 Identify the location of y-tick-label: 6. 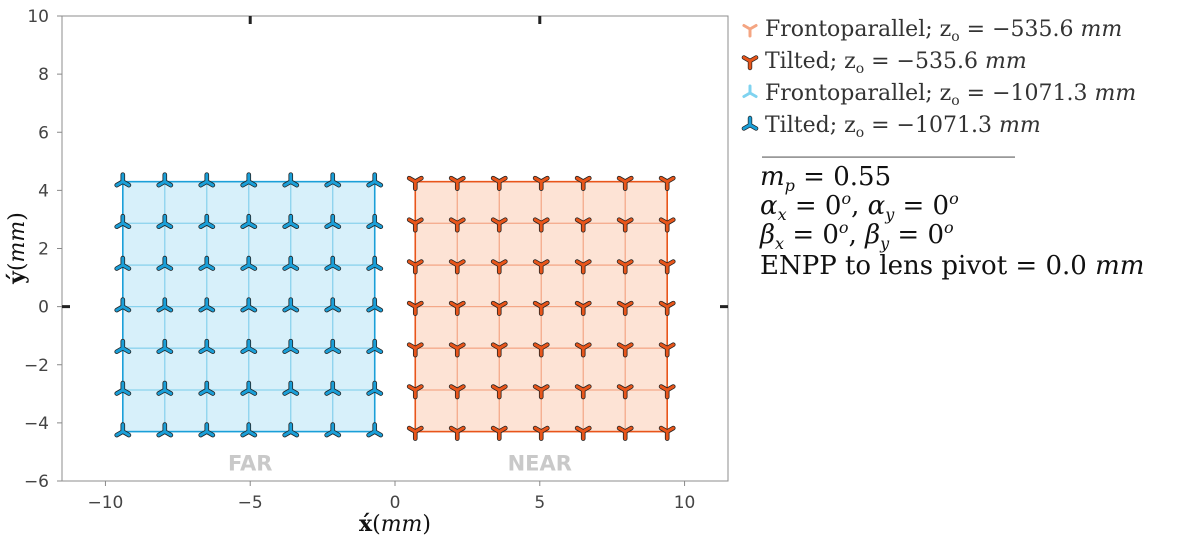
(43, 133).